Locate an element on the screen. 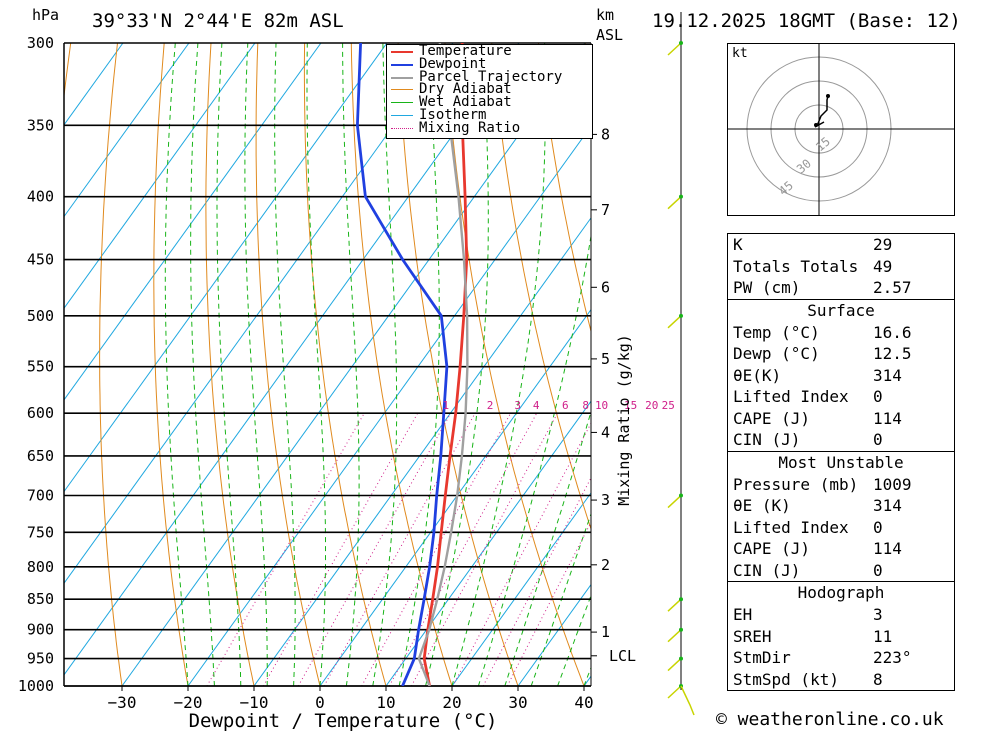 The image size is (1000, 733). height-label: 1 is located at coordinates (605, 632).